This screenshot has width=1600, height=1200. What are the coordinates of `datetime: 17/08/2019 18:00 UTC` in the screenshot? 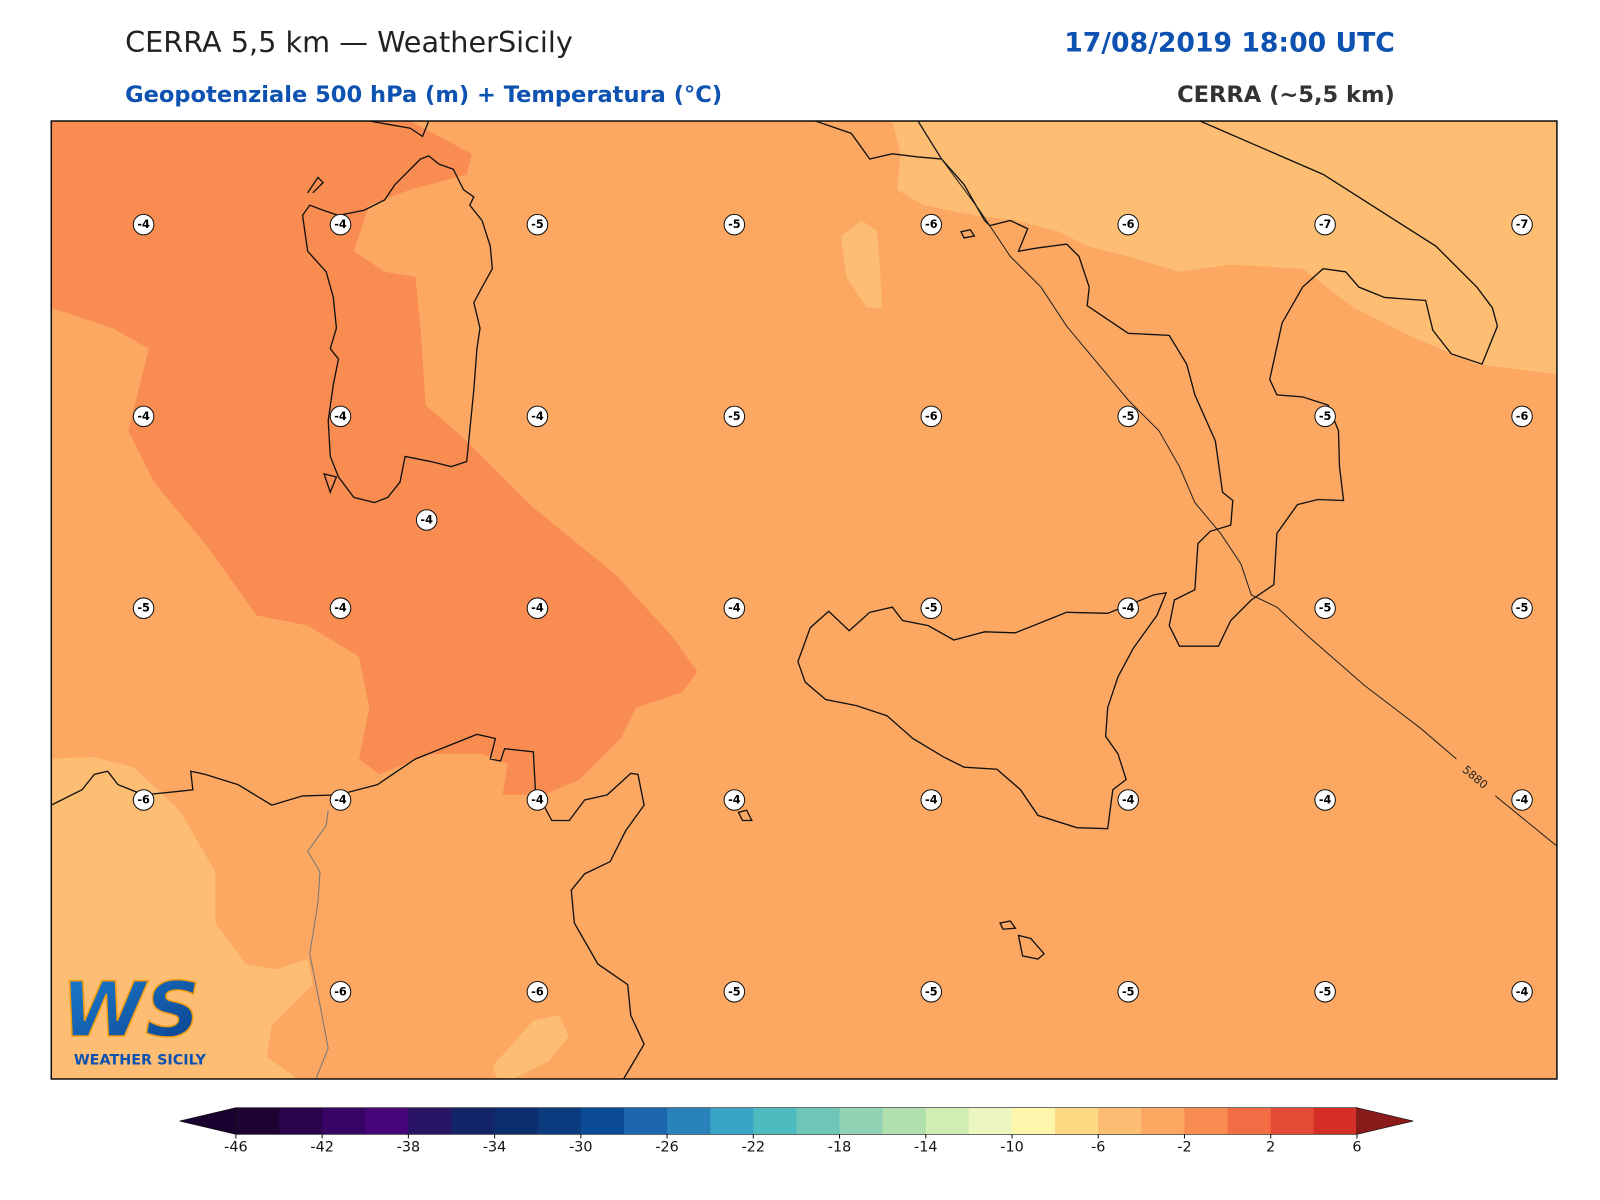 It's located at (1229, 43).